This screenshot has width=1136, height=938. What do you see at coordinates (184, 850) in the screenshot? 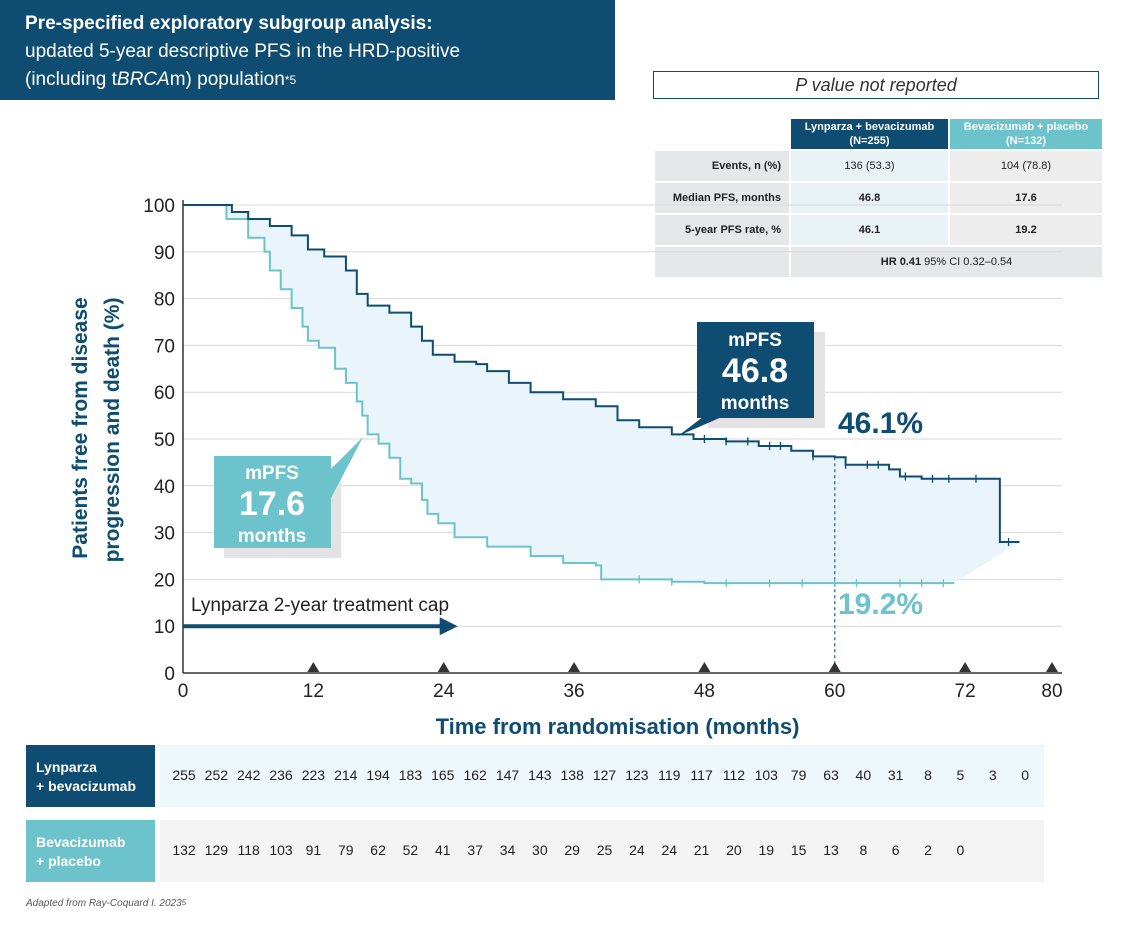
I see `risk-value: 132` at bounding box center [184, 850].